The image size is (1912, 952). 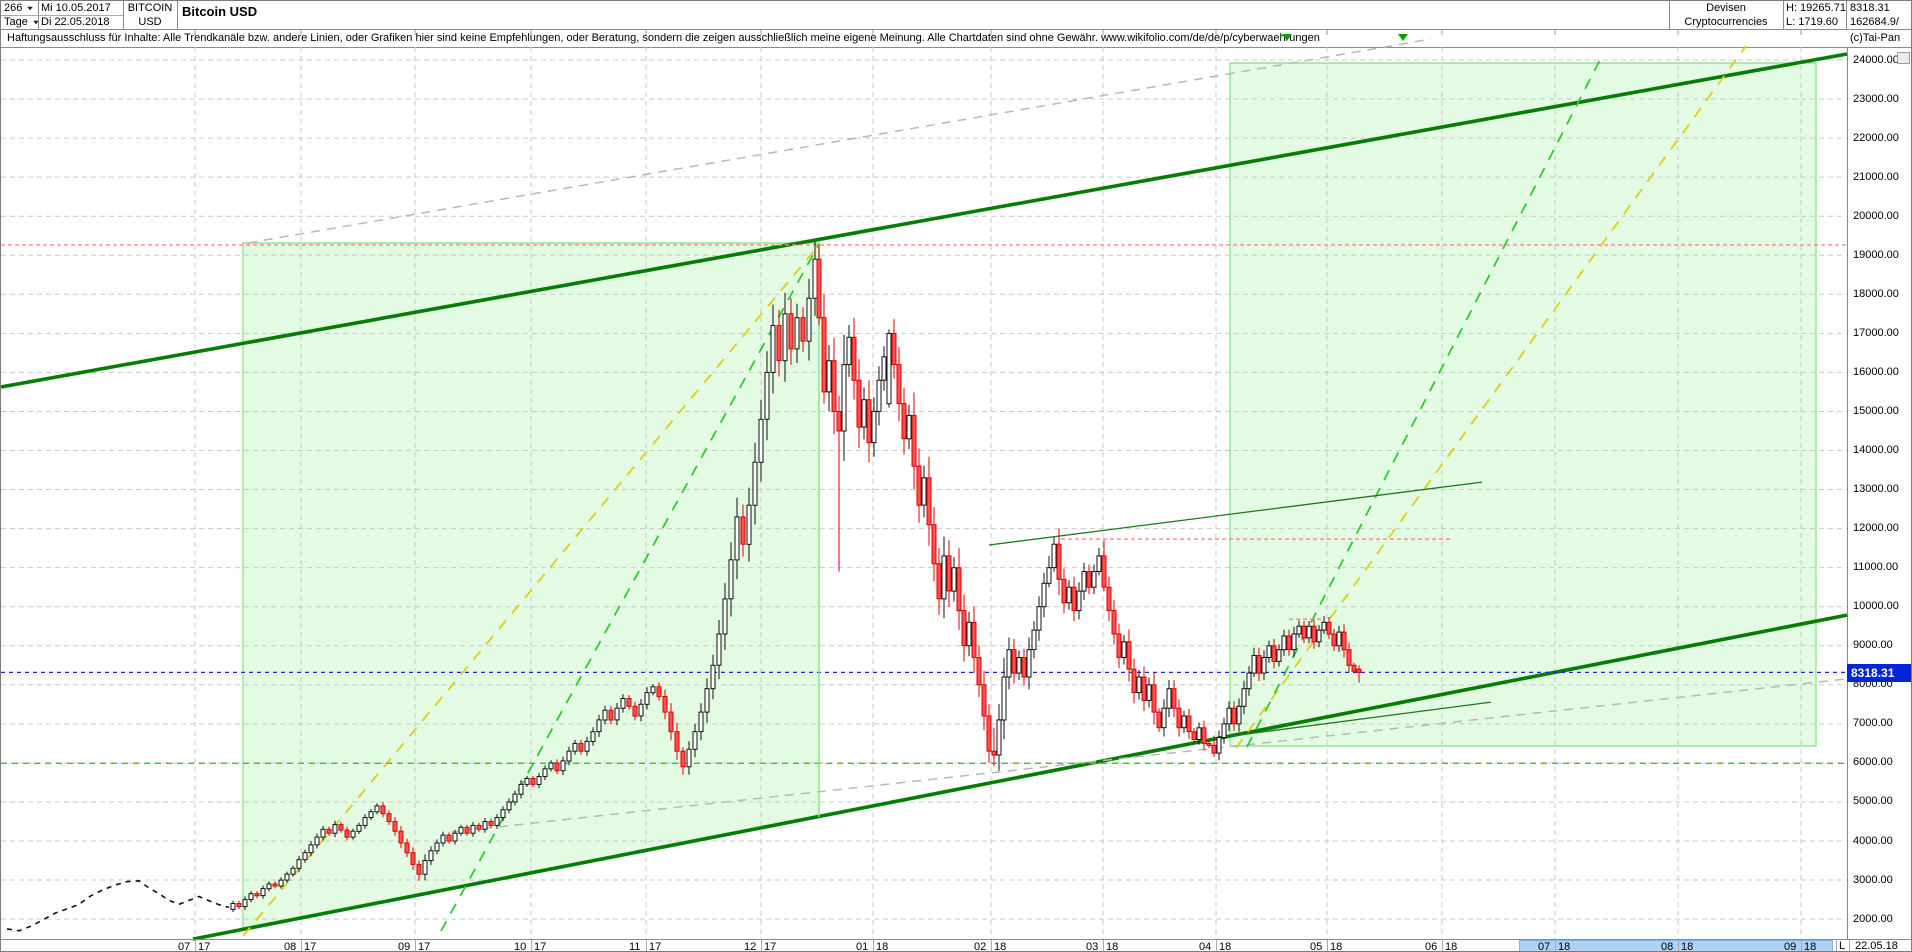 What do you see at coordinates (1876, 528) in the screenshot?
I see `y-axis-label: 12000.00` at bounding box center [1876, 528].